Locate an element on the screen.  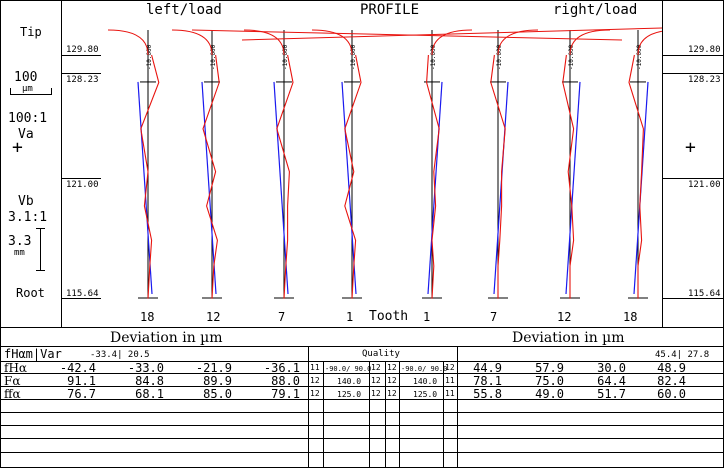
fa-right-2: 75.0 is located at coordinates (549, 381).